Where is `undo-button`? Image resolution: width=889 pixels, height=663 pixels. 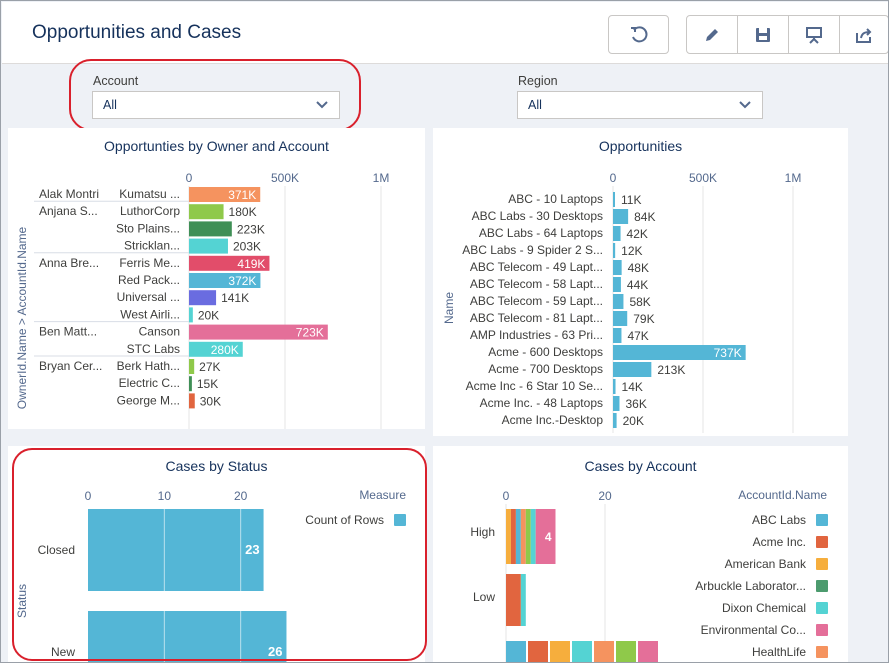 undo-button is located at coordinates (638, 34).